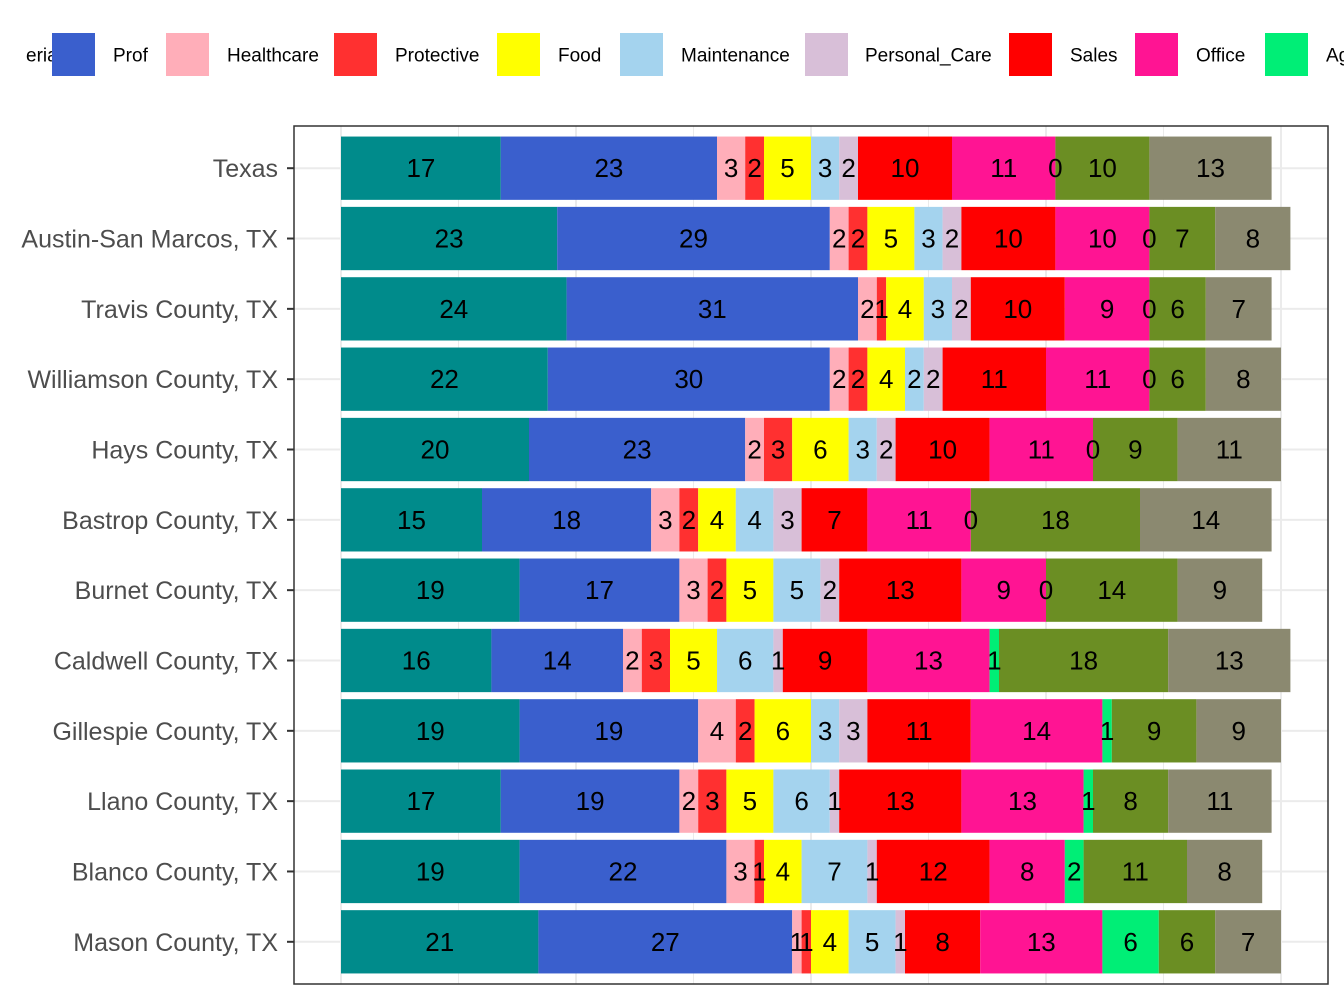  I want to click on y-tick-label: Hays County, TX, so click(184, 451).